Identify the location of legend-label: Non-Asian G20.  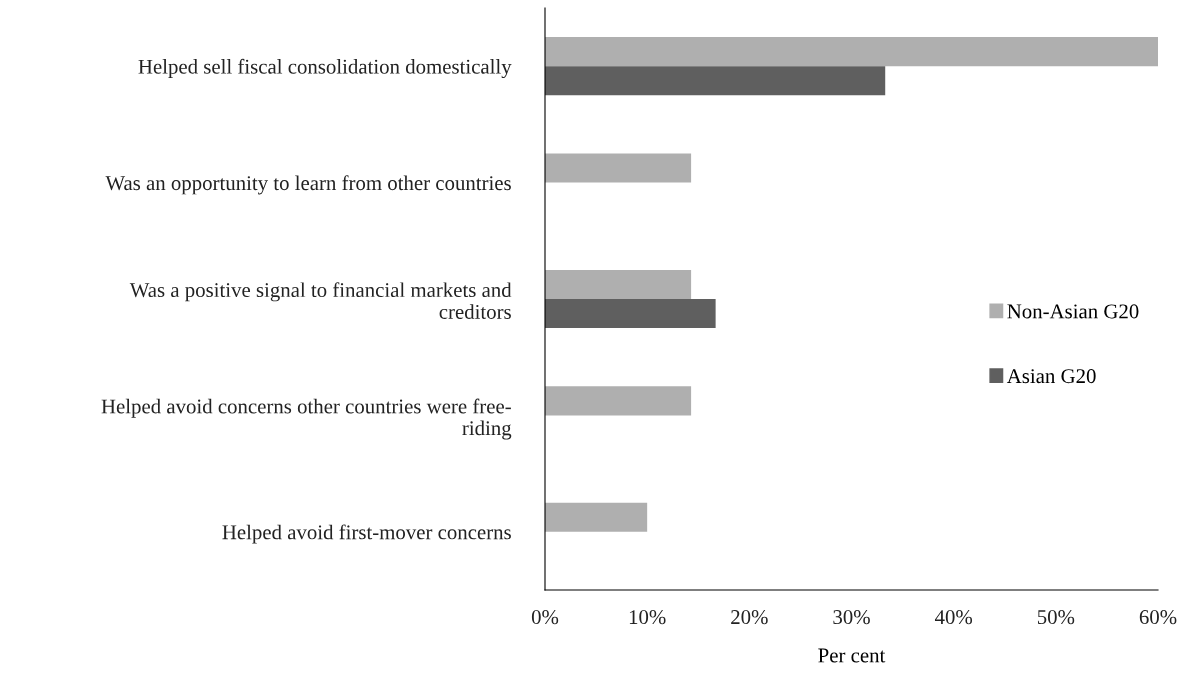
(1073, 311).